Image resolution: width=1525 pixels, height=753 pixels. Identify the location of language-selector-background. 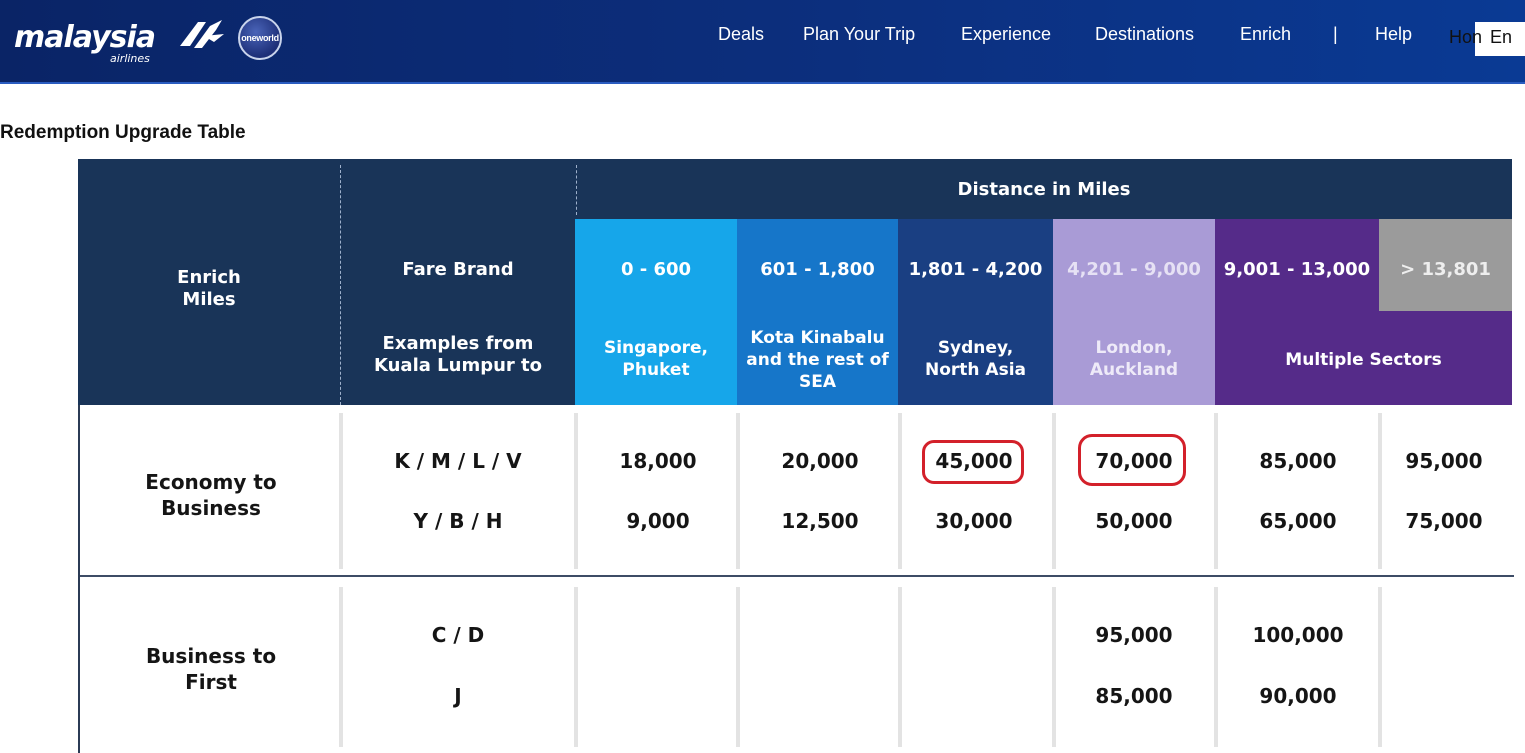
(1500, 39).